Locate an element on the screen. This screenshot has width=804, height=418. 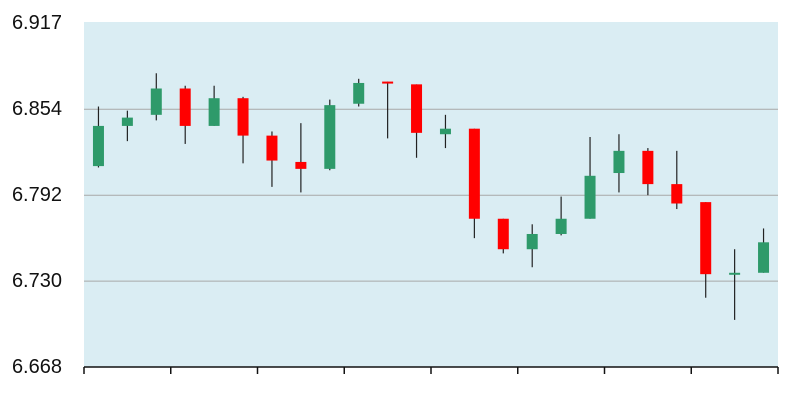
y-tick-label: 6.730 is located at coordinates (37, 281).